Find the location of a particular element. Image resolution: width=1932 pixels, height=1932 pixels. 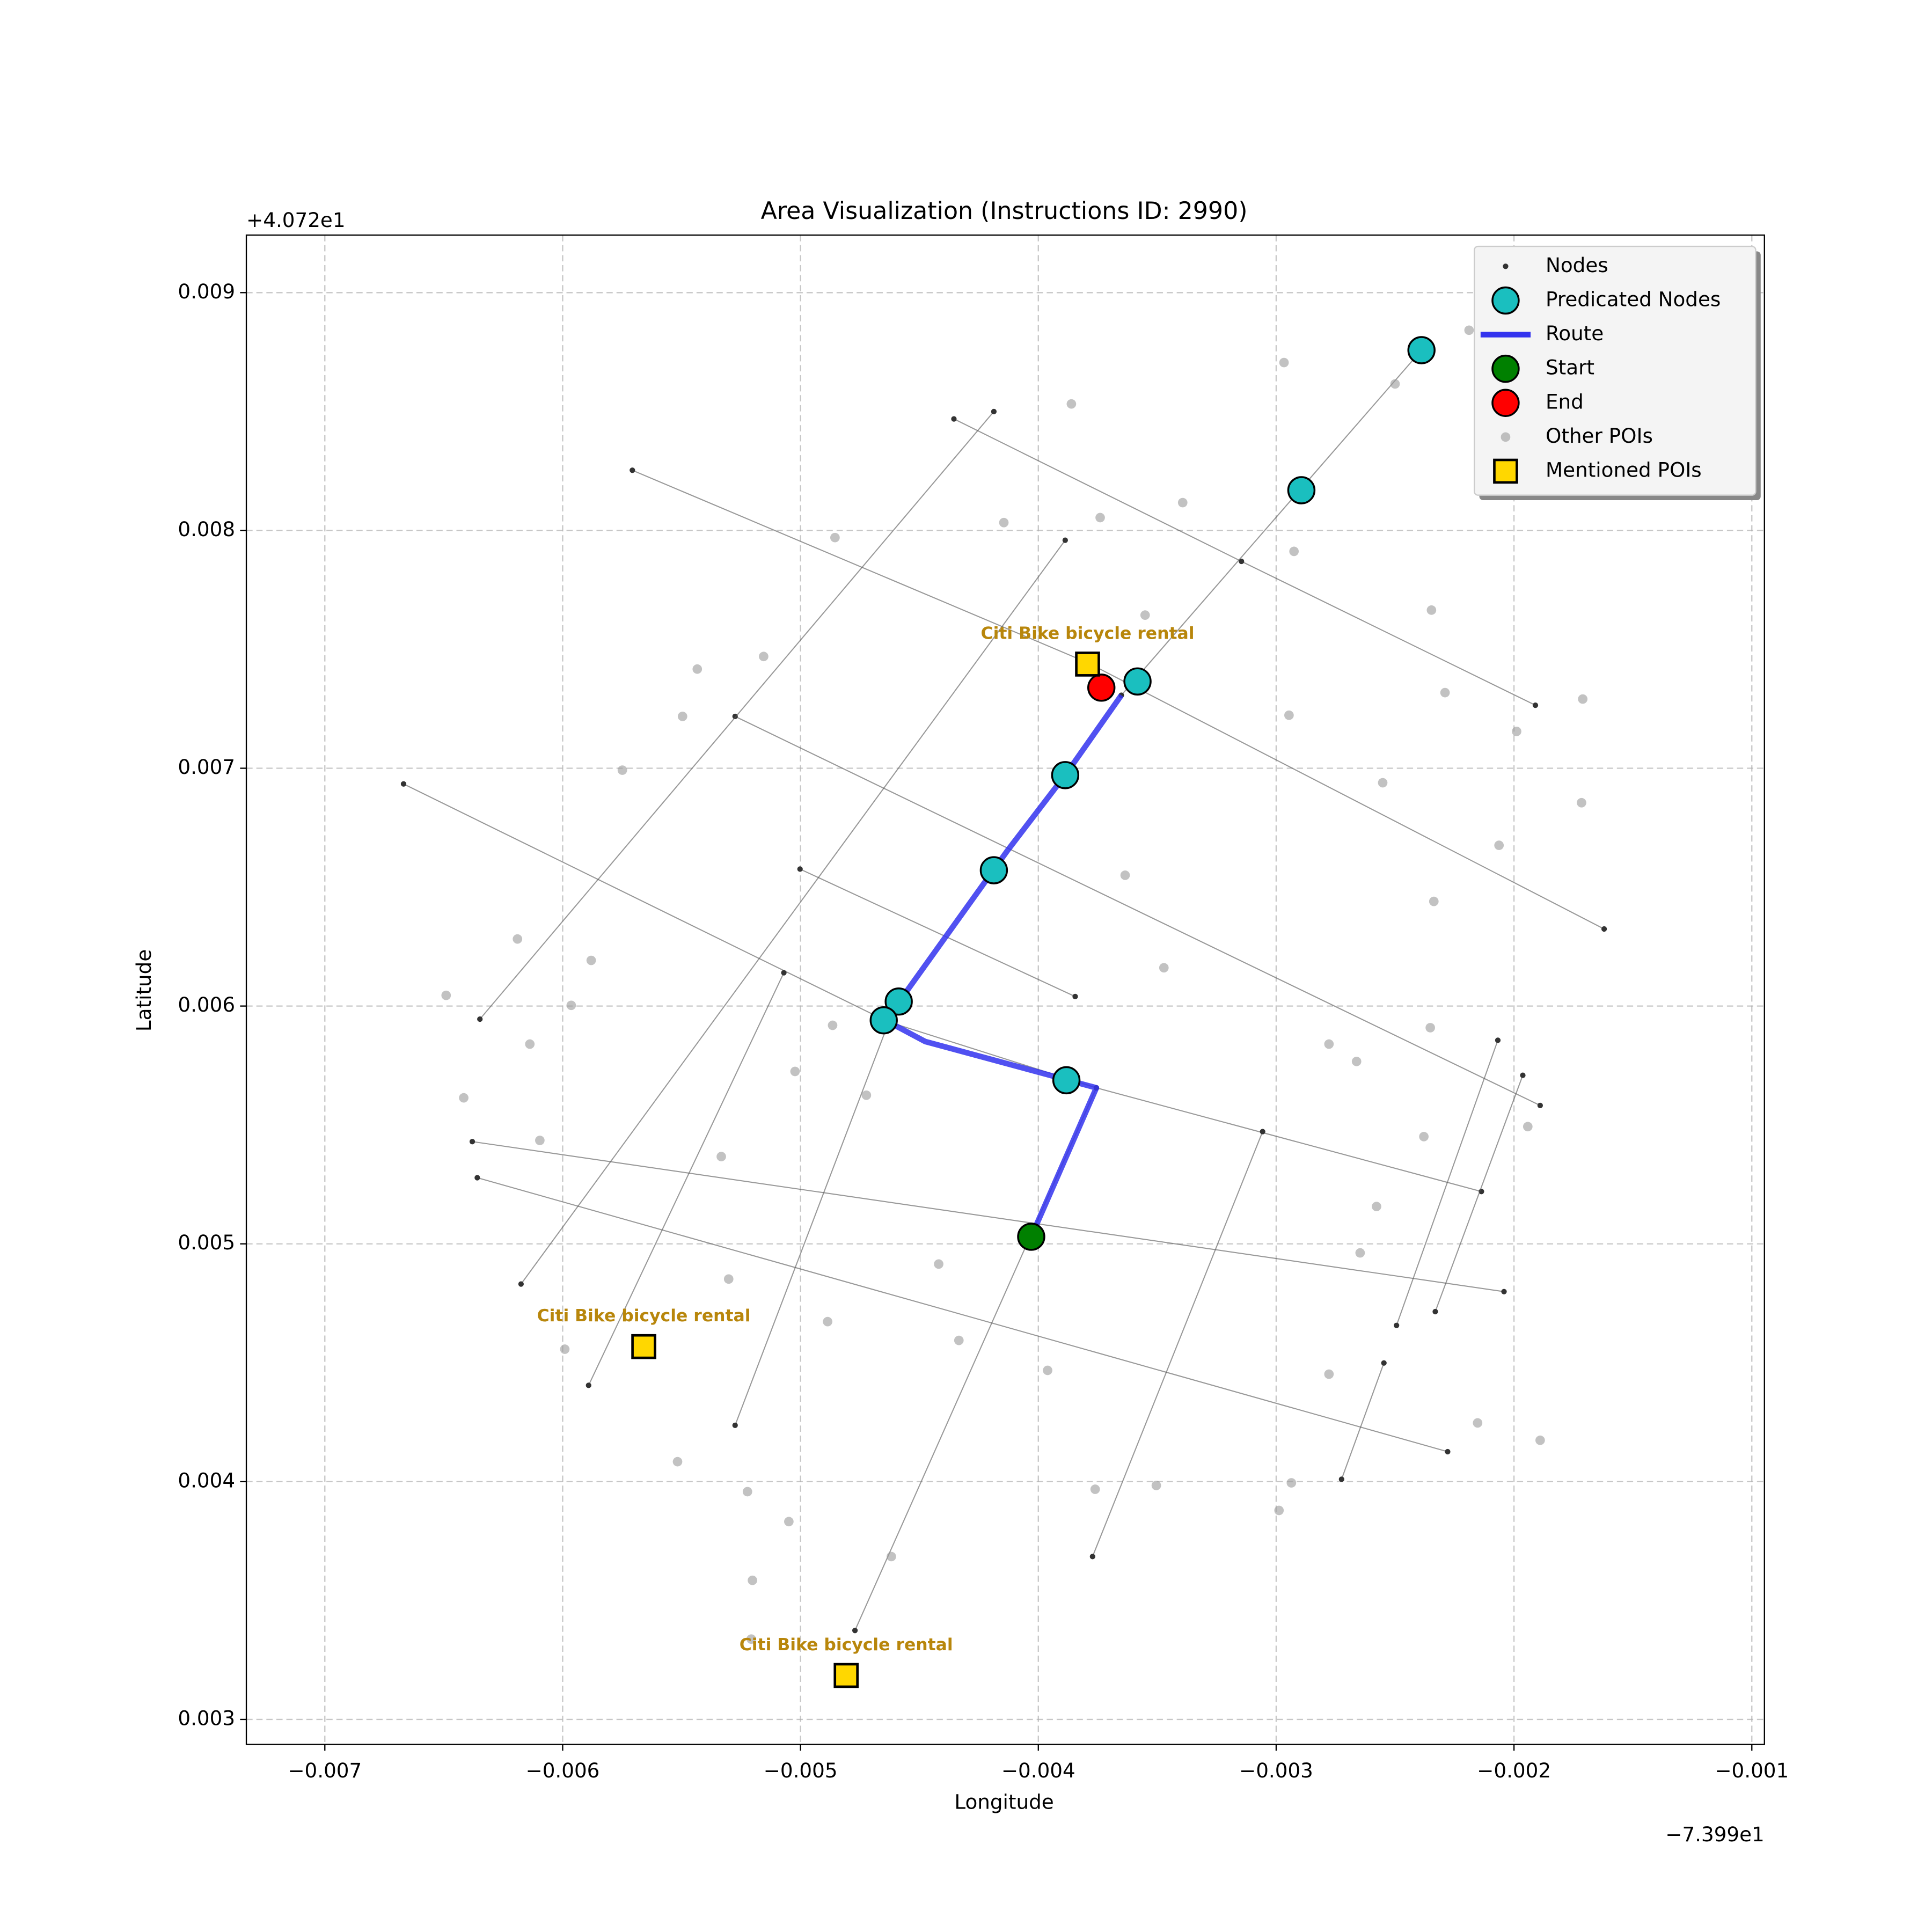

y-tick-label: 0.006 is located at coordinates (206, 1004).